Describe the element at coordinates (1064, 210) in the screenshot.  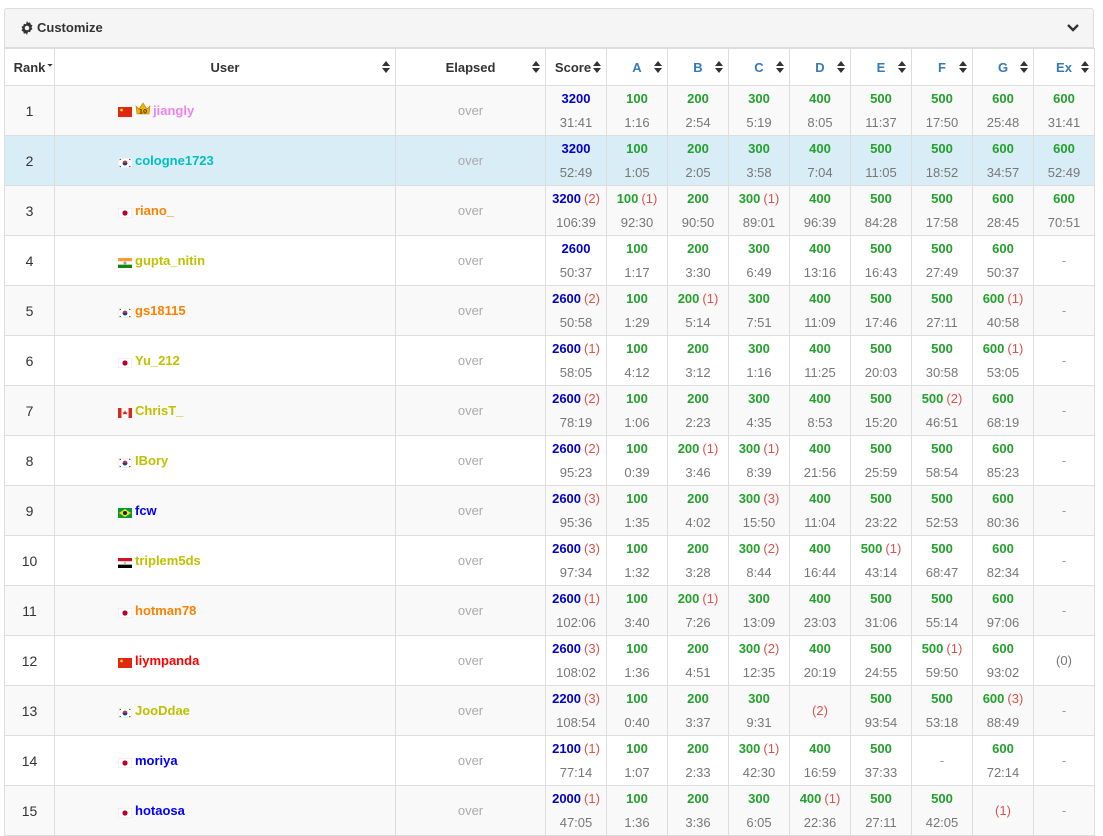
I see `task-cell: 600 70:51` at that location.